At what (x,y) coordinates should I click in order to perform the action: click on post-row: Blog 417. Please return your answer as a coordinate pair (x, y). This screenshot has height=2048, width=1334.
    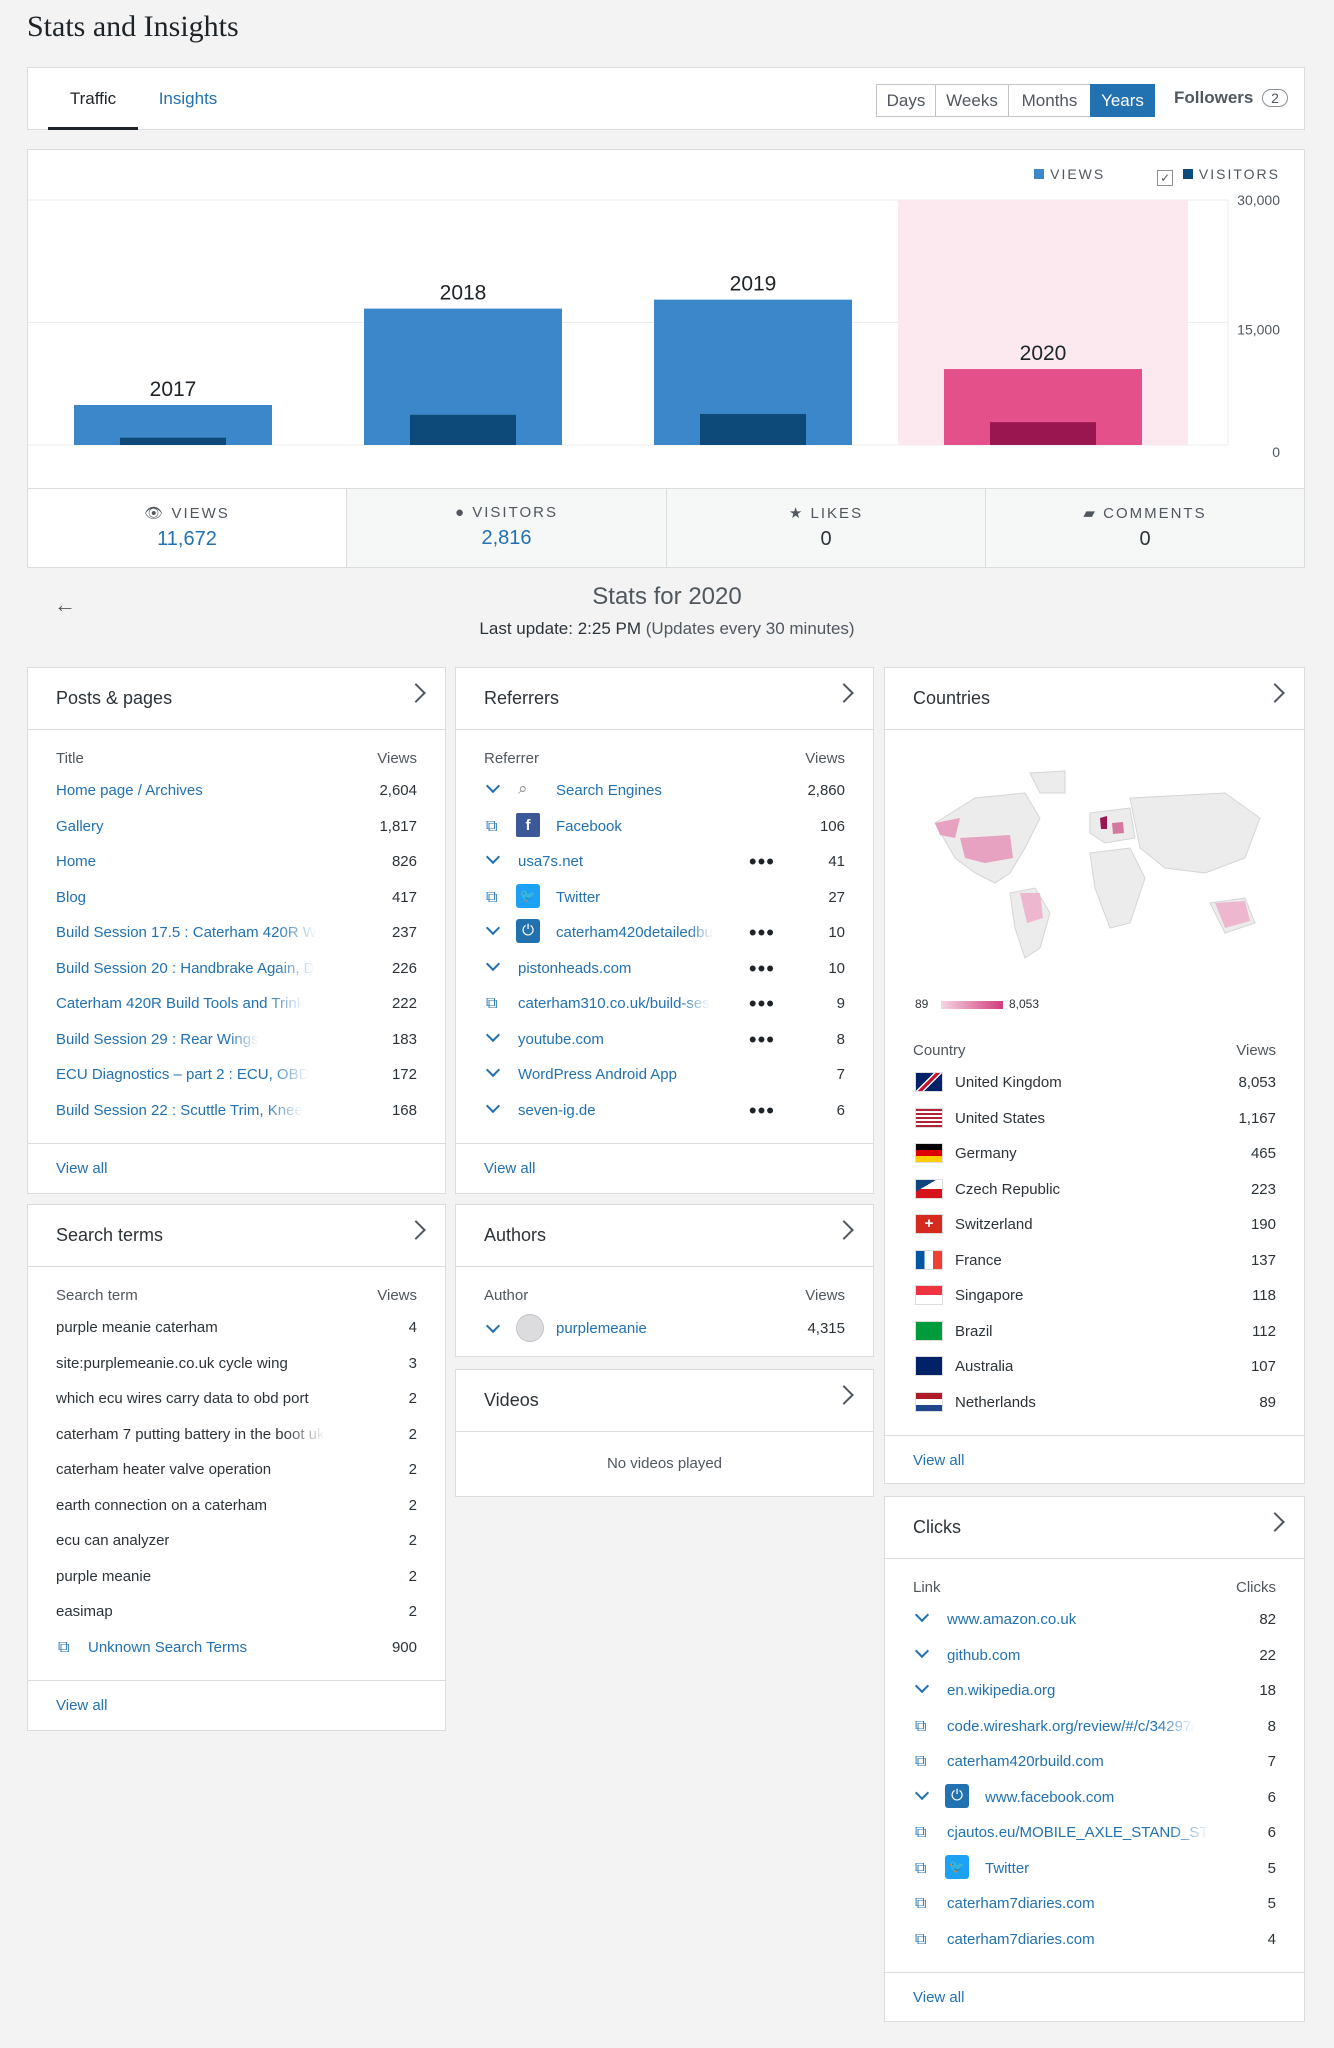
    Looking at the image, I should click on (236, 898).